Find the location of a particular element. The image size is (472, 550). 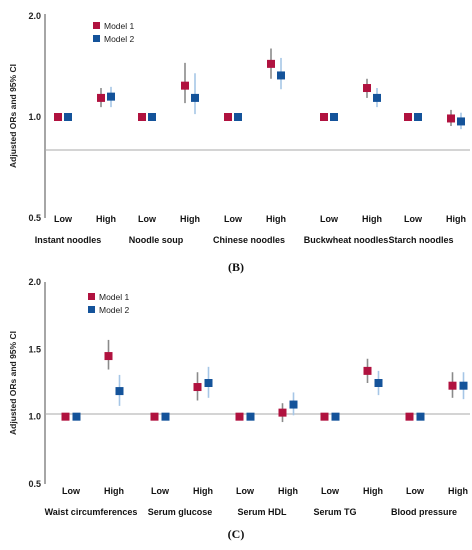

panel-c-ytick-3: 2.0 is located at coordinates (34, 282).